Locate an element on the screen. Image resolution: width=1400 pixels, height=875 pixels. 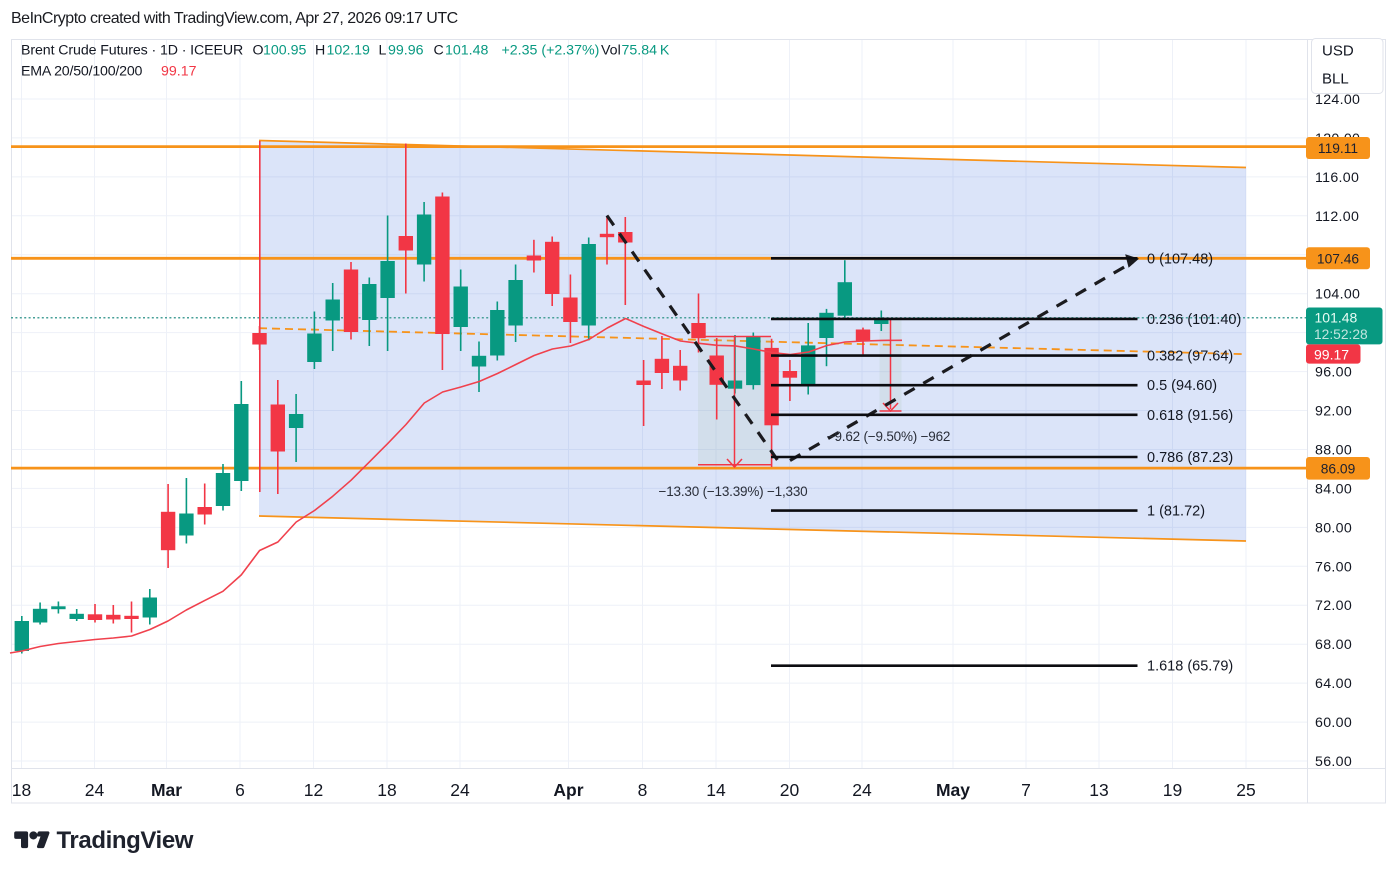
svg-text: 88.00 is located at coordinates (1333, 450).